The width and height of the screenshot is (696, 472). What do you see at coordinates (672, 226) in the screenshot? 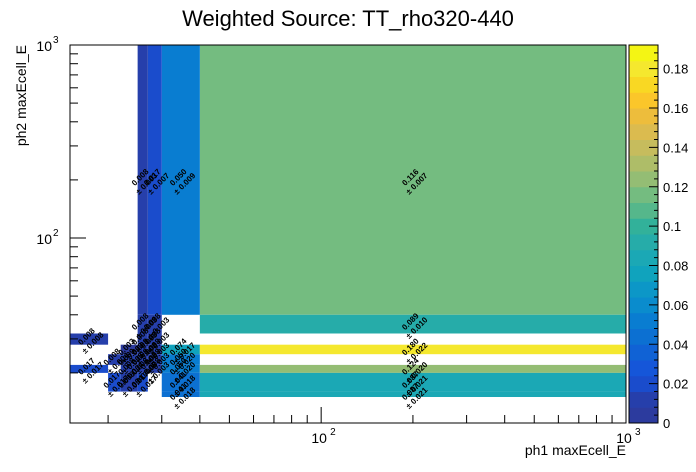
I see `colorbar-tick-label: 0.1` at bounding box center [672, 226].